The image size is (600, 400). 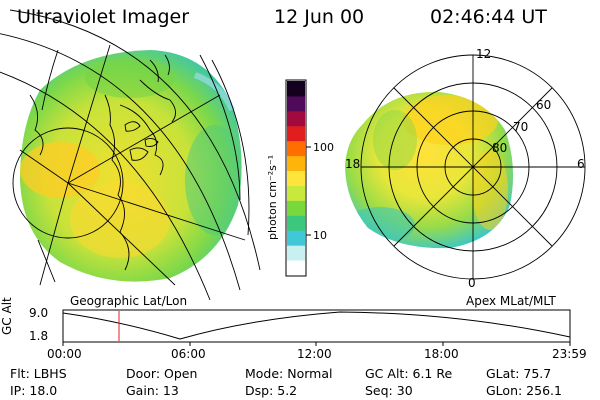 I want to click on time-tick-0600: 06:00, so click(x=188, y=354).